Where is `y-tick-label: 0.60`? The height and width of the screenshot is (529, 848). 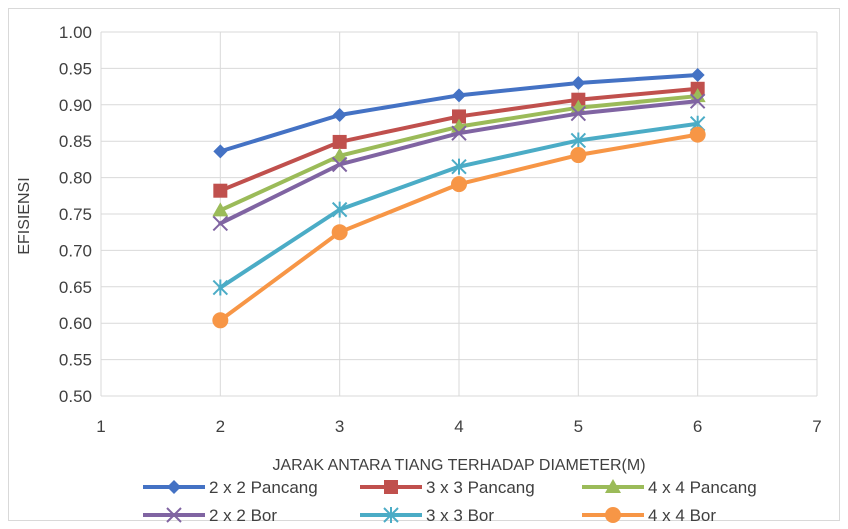
y-tick-label: 0.60 is located at coordinates (75, 323).